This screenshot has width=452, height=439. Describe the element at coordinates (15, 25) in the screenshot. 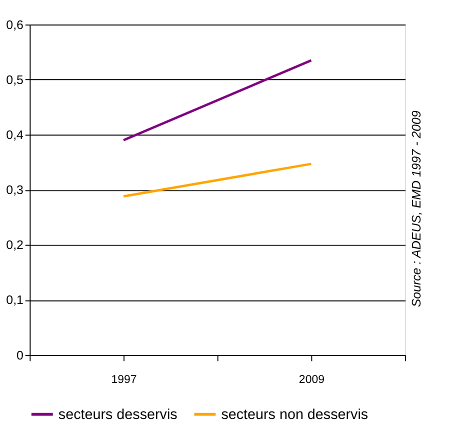

I see `y-tick-label: 0,6` at that location.